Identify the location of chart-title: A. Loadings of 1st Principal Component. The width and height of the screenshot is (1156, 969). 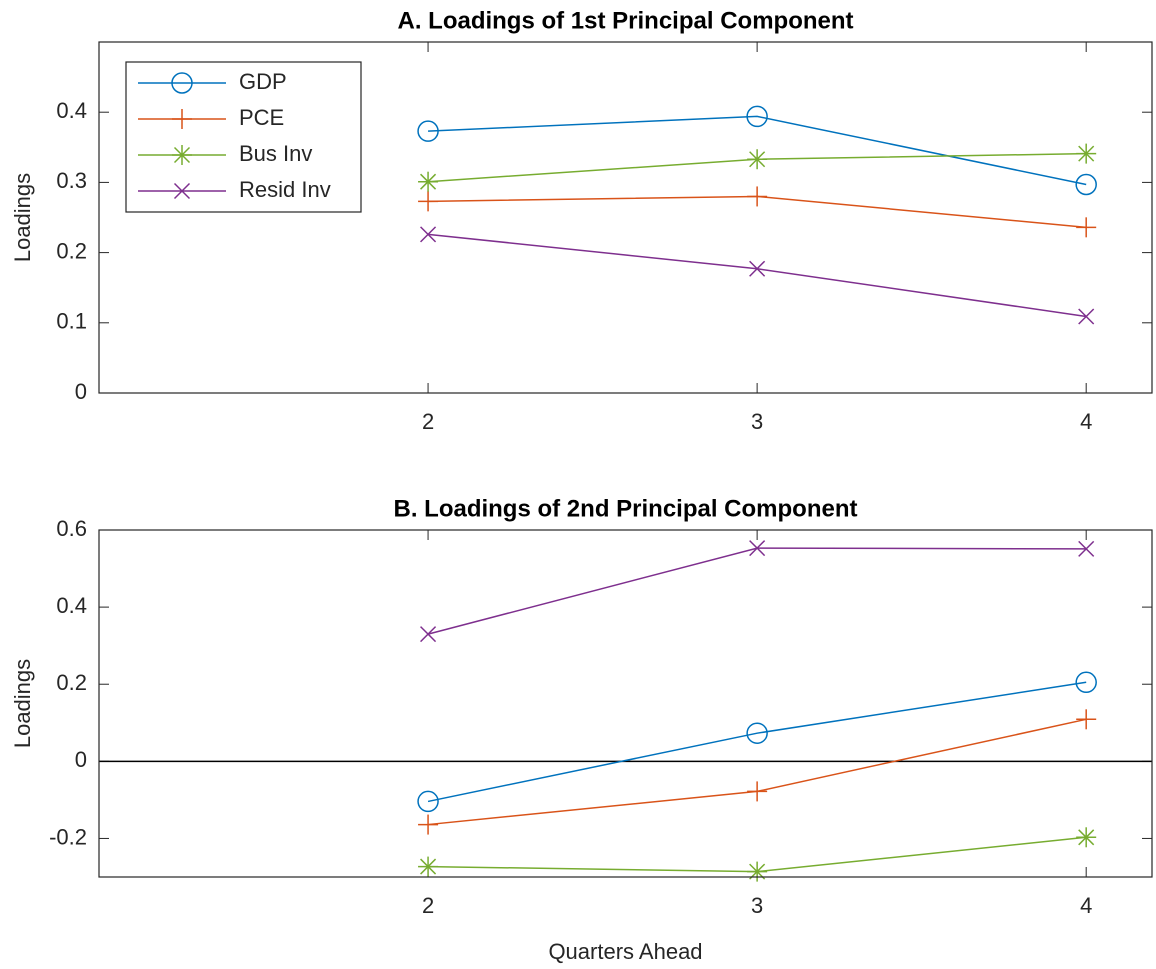
(625, 20).